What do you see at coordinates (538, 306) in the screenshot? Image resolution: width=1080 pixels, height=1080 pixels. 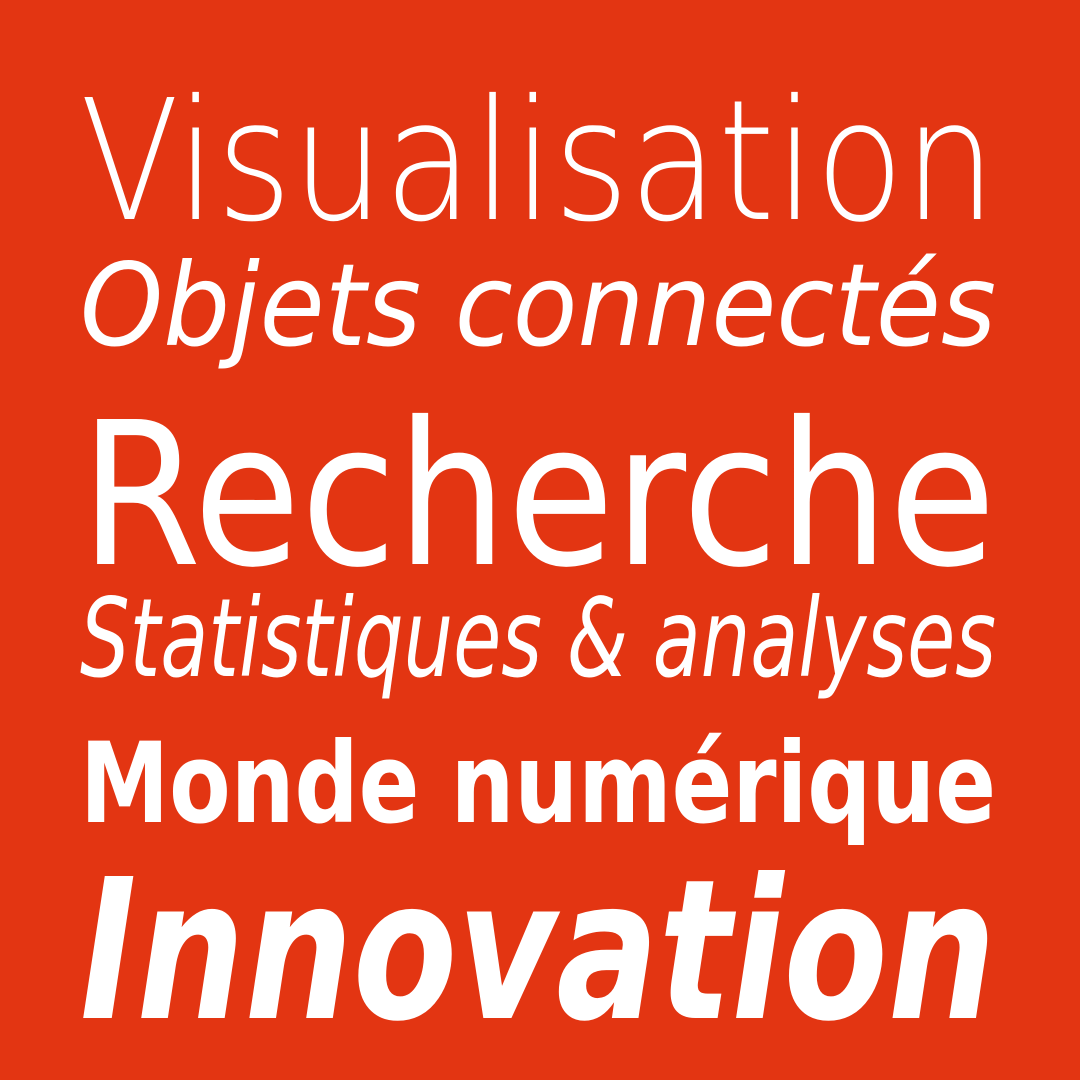 I see `line-objets-connectes: Objets connectés` at bounding box center [538, 306].